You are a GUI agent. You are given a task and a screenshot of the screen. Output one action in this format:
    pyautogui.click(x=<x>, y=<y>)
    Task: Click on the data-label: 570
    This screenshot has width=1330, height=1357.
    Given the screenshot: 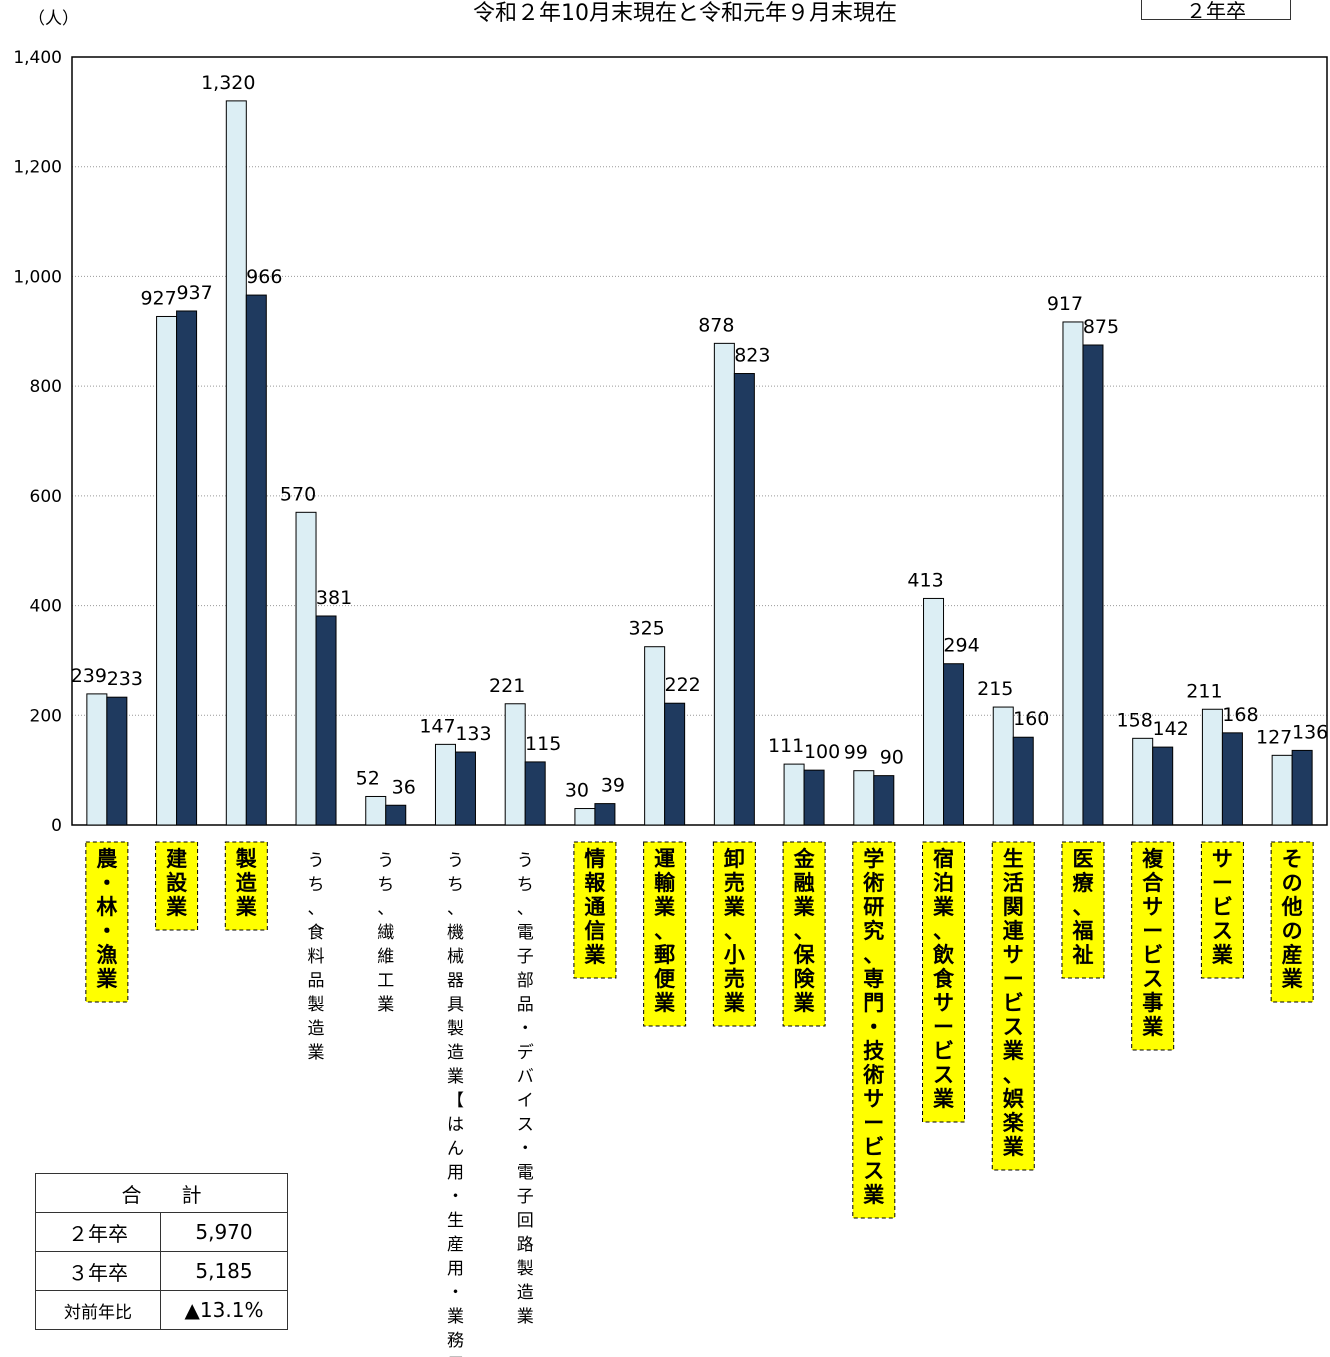 What is the action you would take?
    pyautogui.click(x=298, y=494)
    